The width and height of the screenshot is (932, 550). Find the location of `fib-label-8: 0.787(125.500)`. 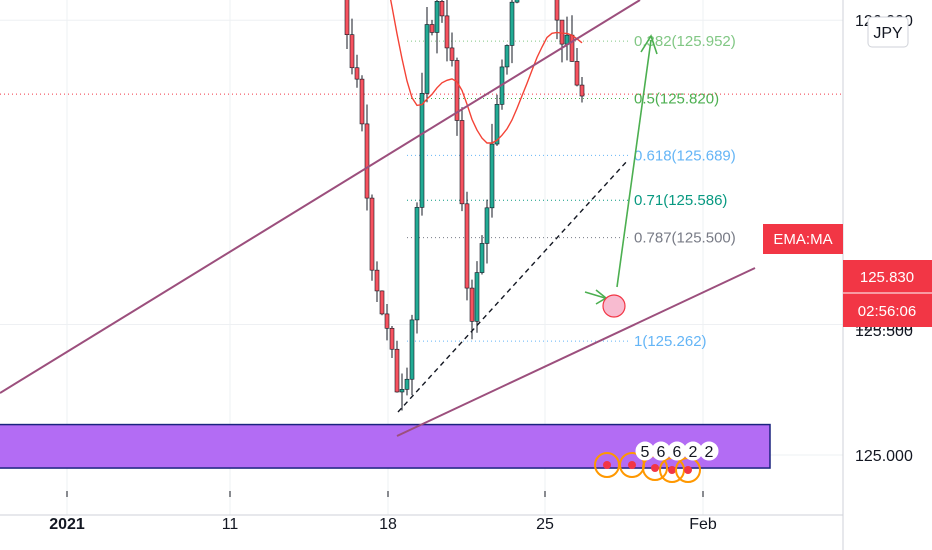

fib-label-8: 0.787(125.500) is located at coordinates (685, 238).